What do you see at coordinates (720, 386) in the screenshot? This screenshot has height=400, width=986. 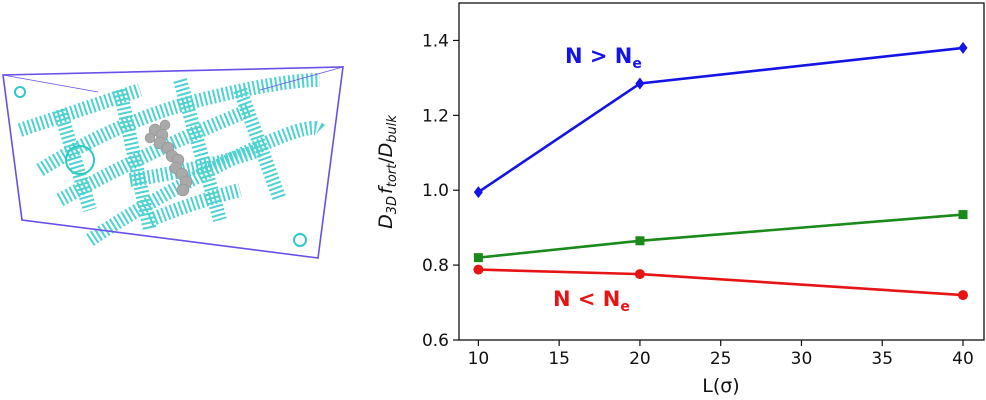 I see `x-axis-label: L(σ)` at bounding box center [720, 386].